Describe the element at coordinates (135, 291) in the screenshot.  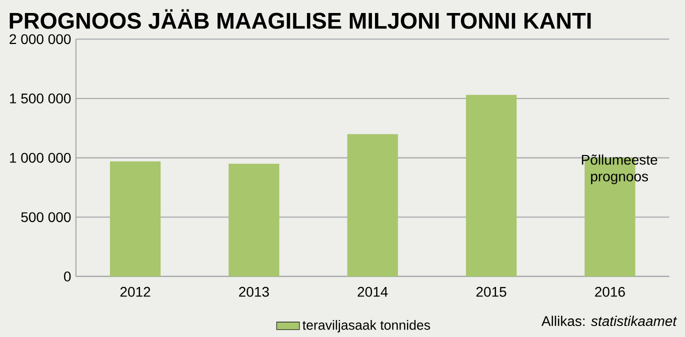
I see `x-tick-label: 2012` at that location.